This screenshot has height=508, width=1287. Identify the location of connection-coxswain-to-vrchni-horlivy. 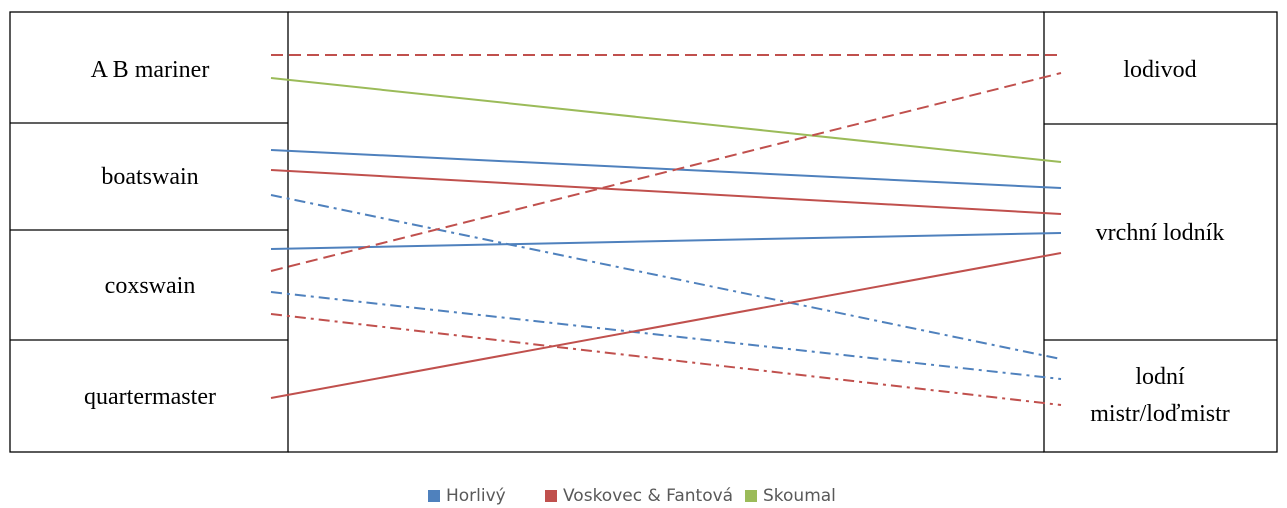
(666, 241).